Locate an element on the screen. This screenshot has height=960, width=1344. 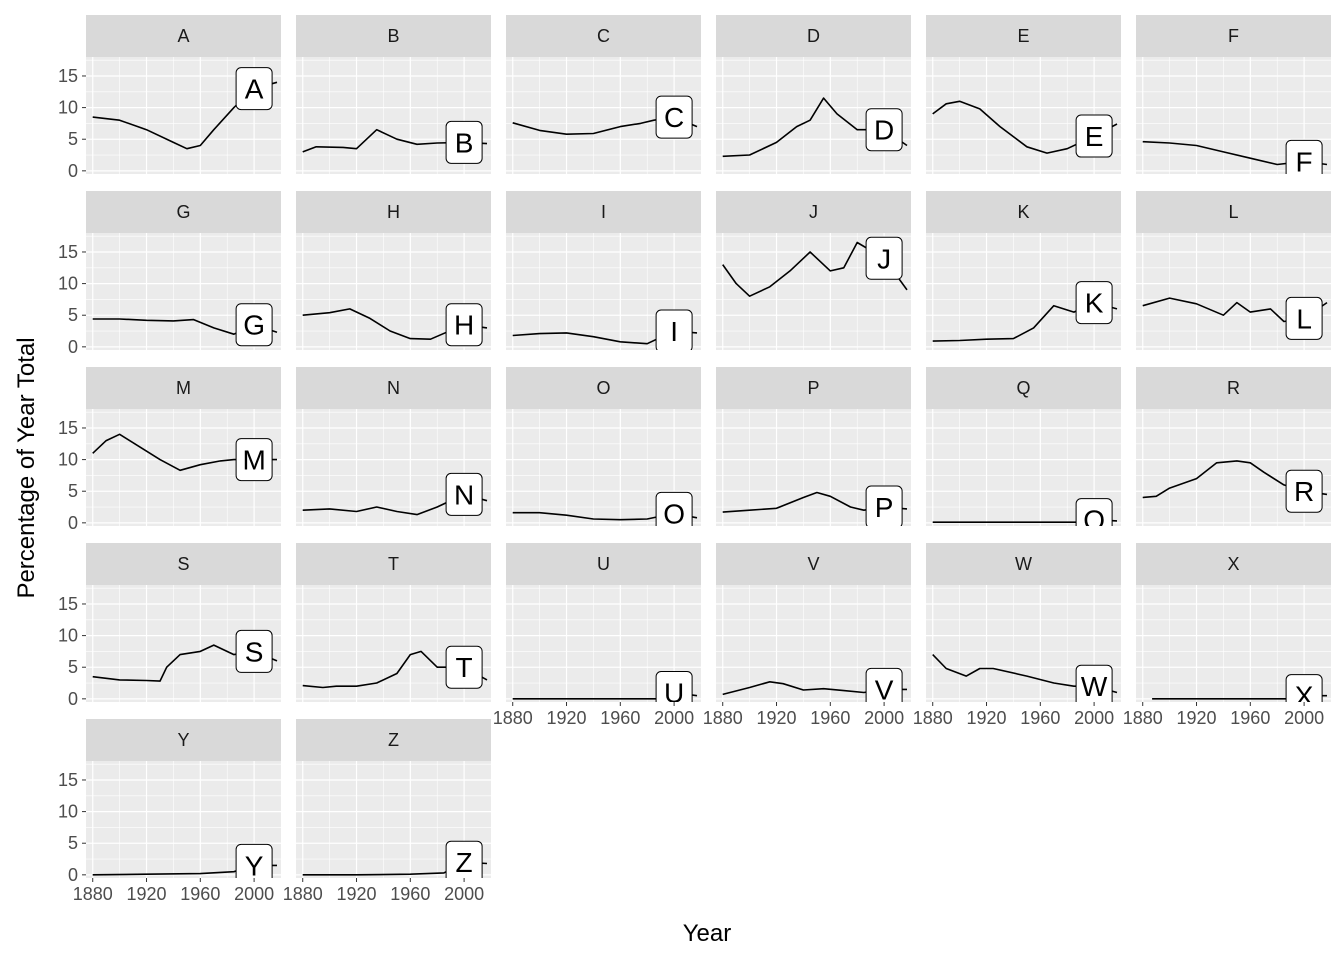
label-text: G is located at coordinates (254, 325).